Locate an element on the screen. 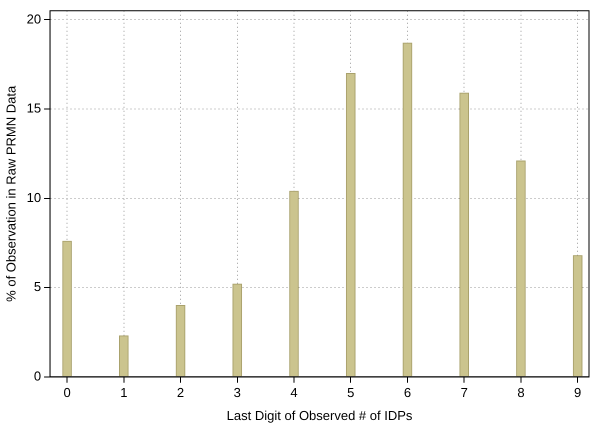  x-axis-title: Last Digit of Observed # of IDPs is located at coordinates (319, 415).